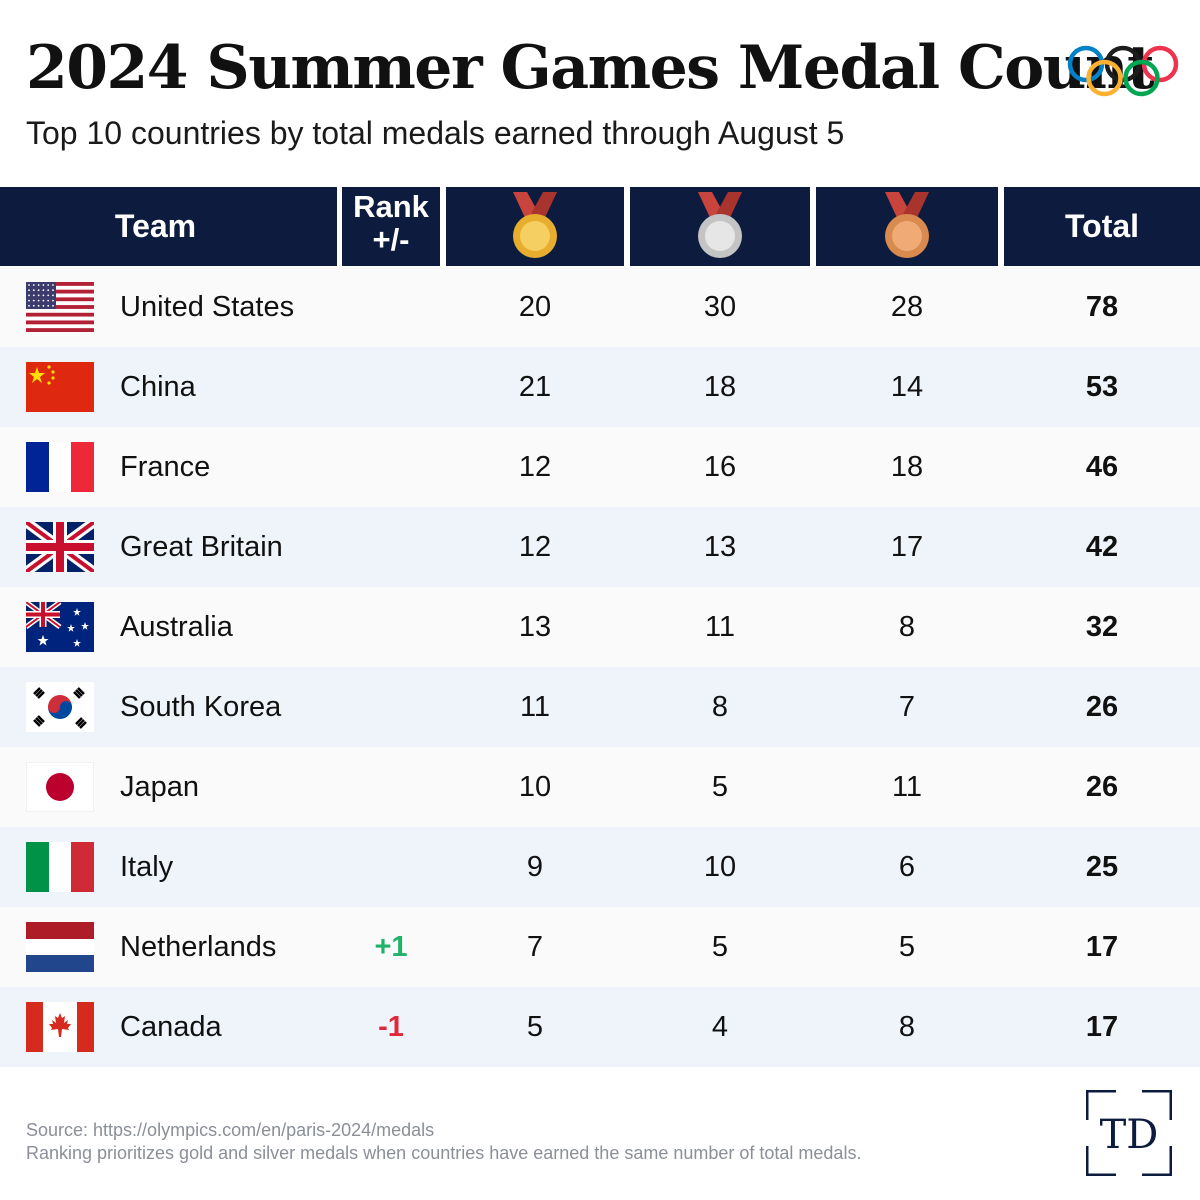 The image size is (1200, 1200). I want to click on team-name: United States, so click(207, 306).